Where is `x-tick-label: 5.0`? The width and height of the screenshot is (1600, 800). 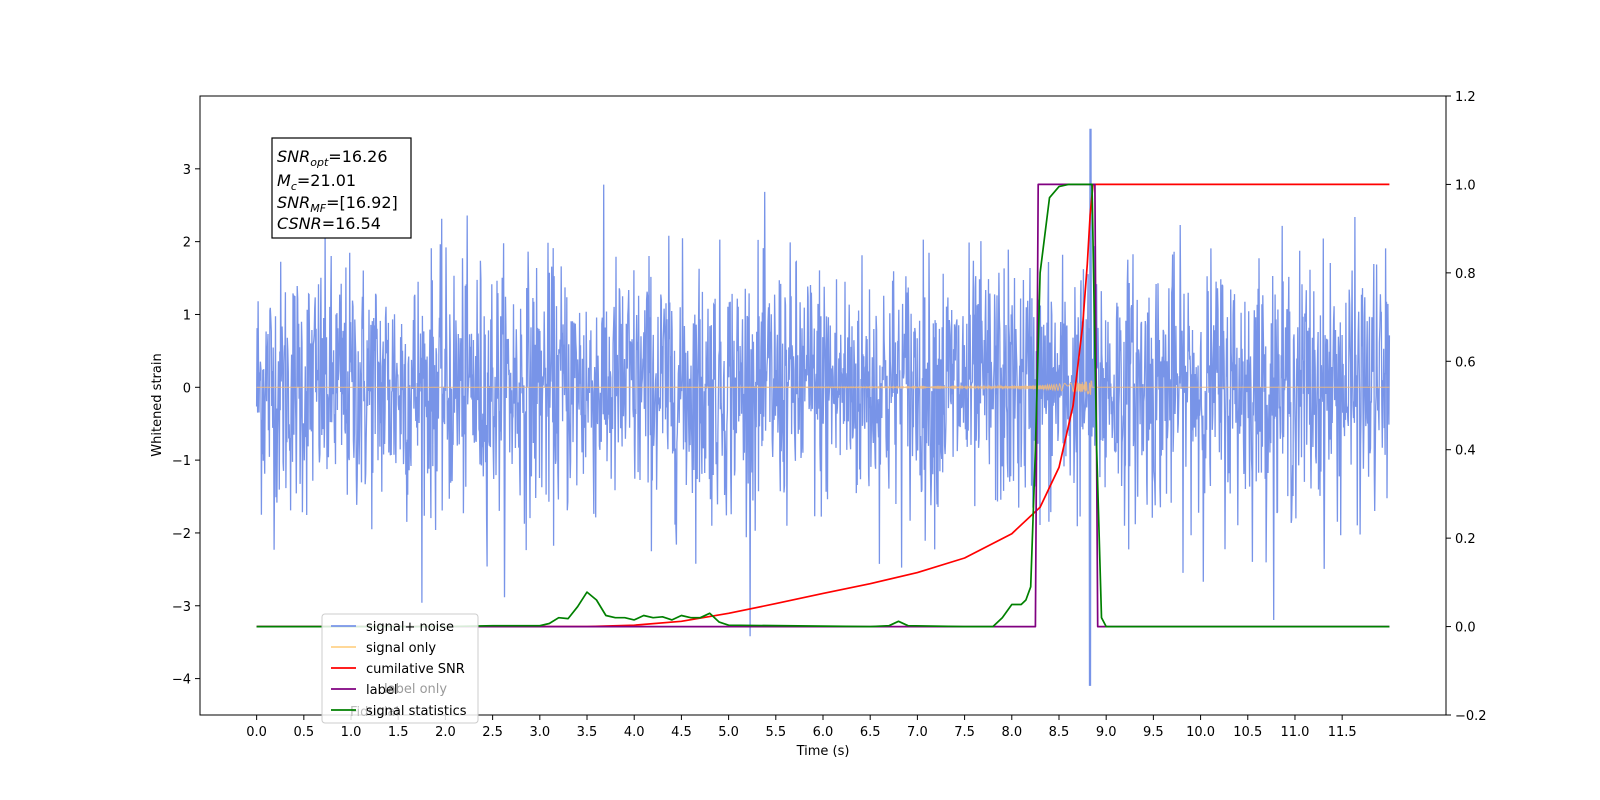 x-tick-label: 5.0 is located at coordinates (728, 732).